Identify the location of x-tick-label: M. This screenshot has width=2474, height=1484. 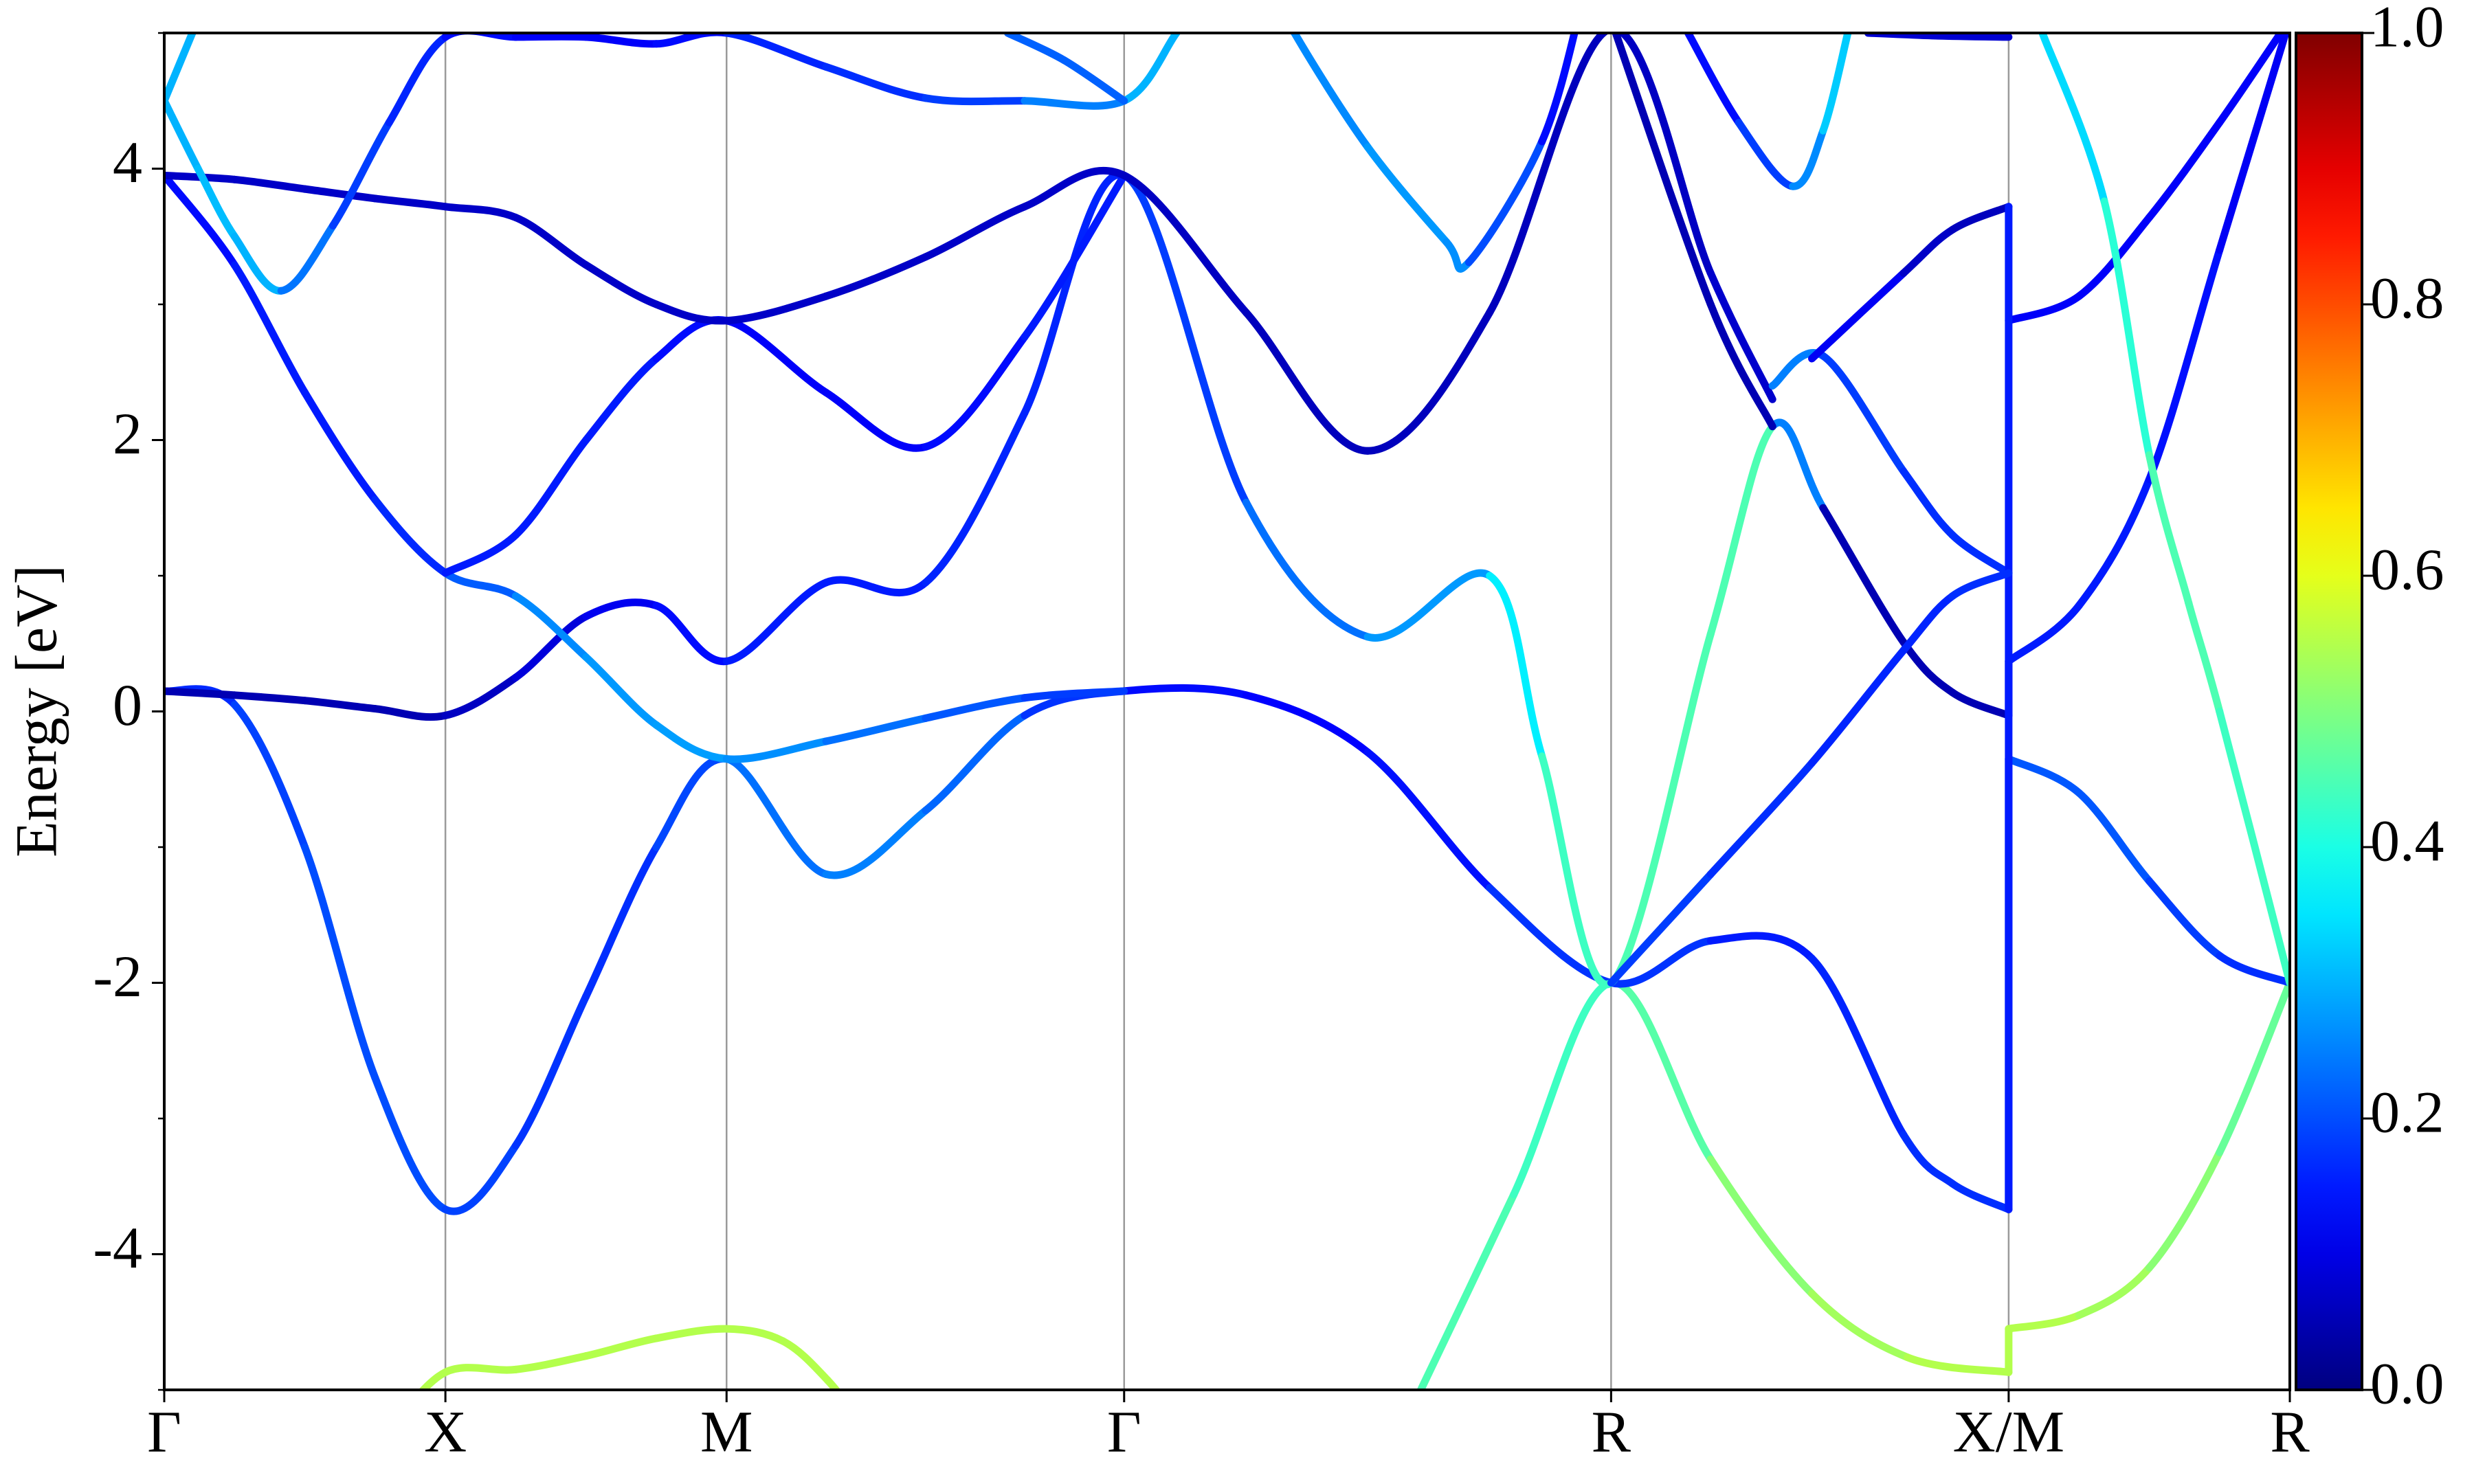
(726, 1432).